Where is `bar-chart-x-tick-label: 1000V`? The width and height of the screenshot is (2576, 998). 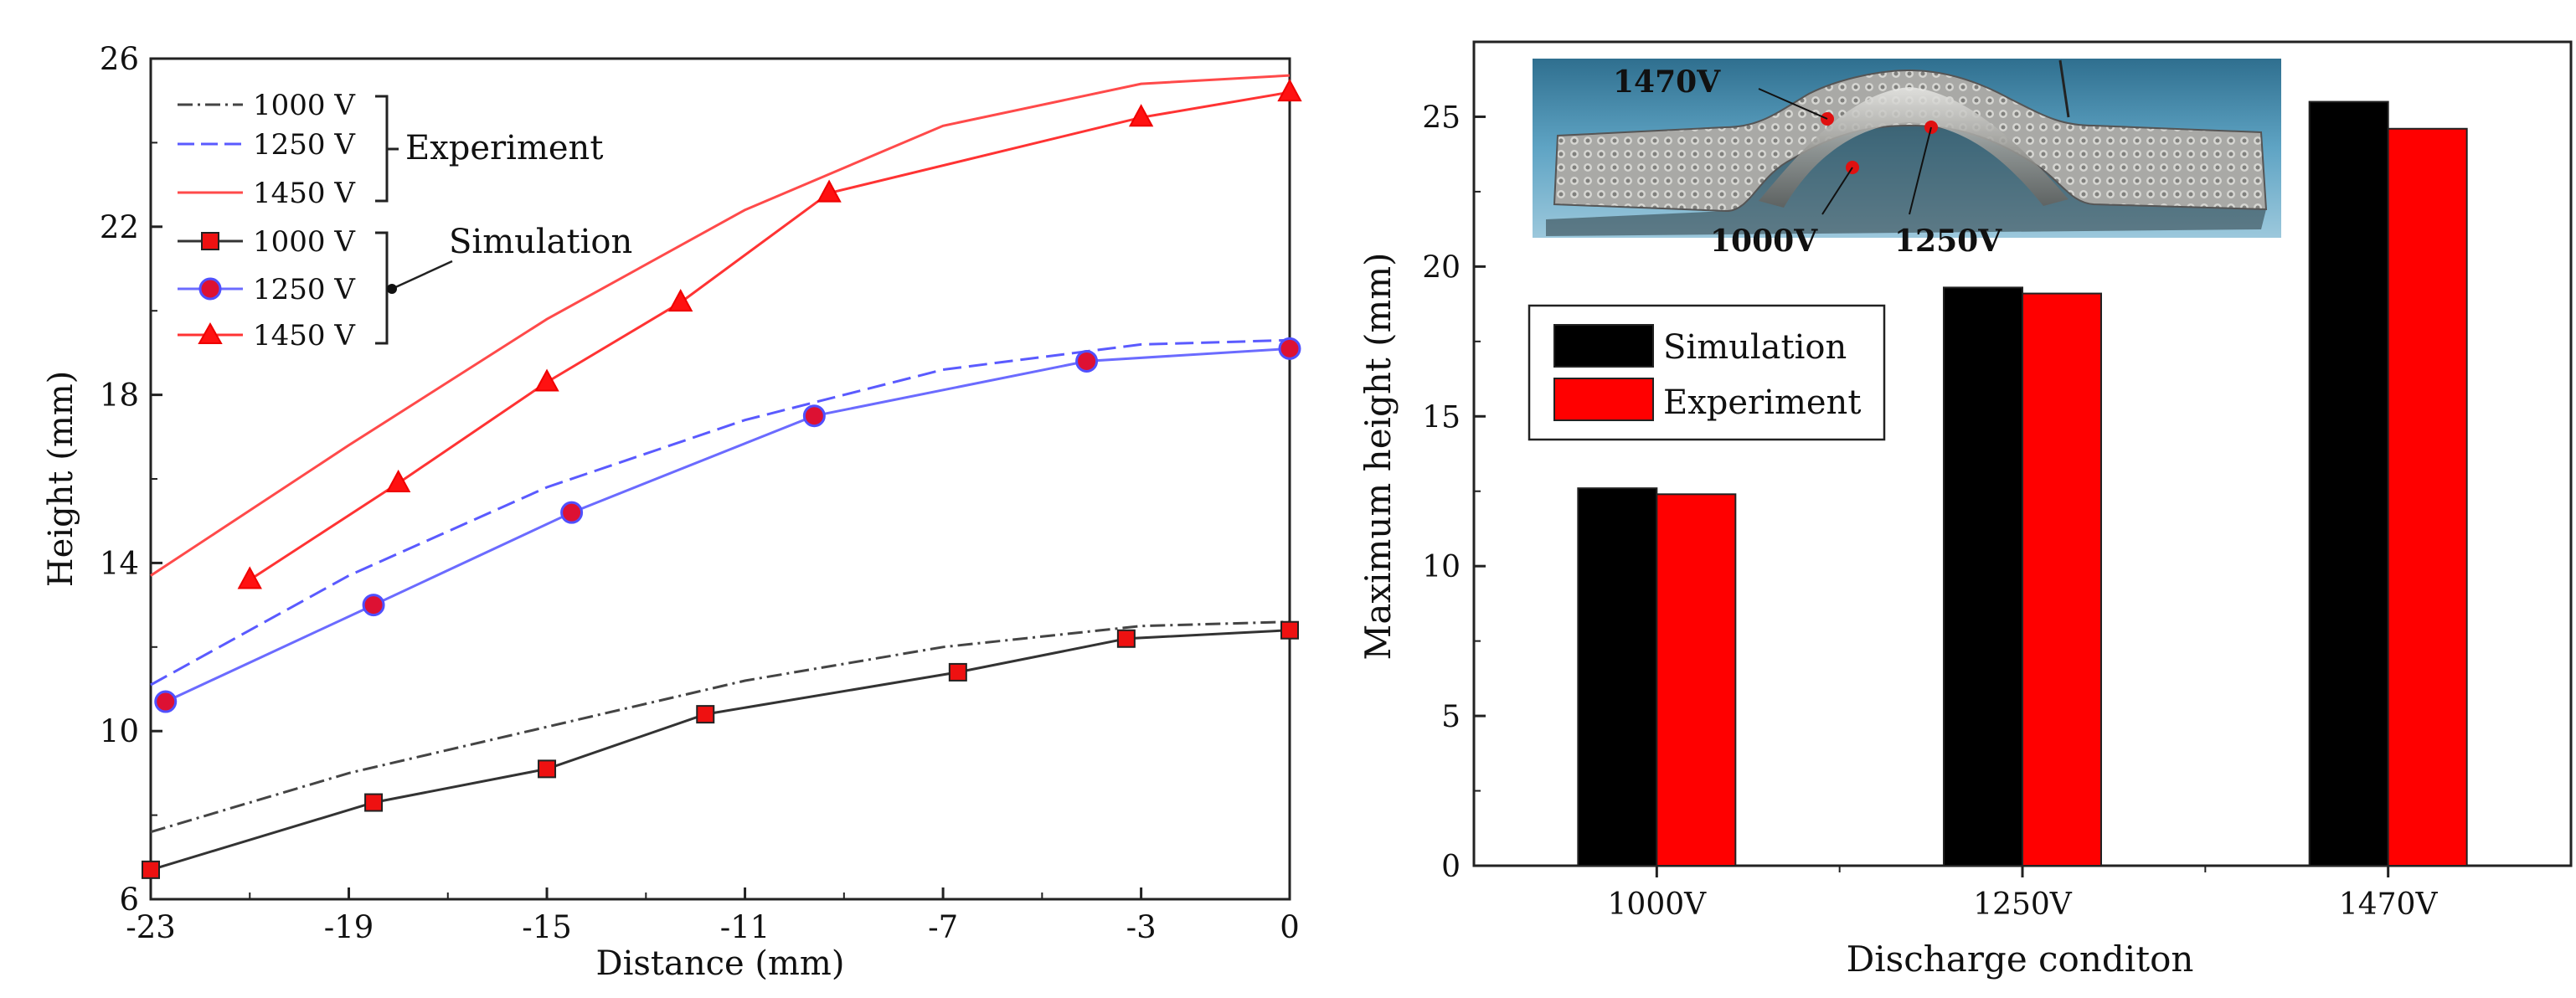 bar-chart-x-tick-label: 1000V is located at coordinates (1658, 904).